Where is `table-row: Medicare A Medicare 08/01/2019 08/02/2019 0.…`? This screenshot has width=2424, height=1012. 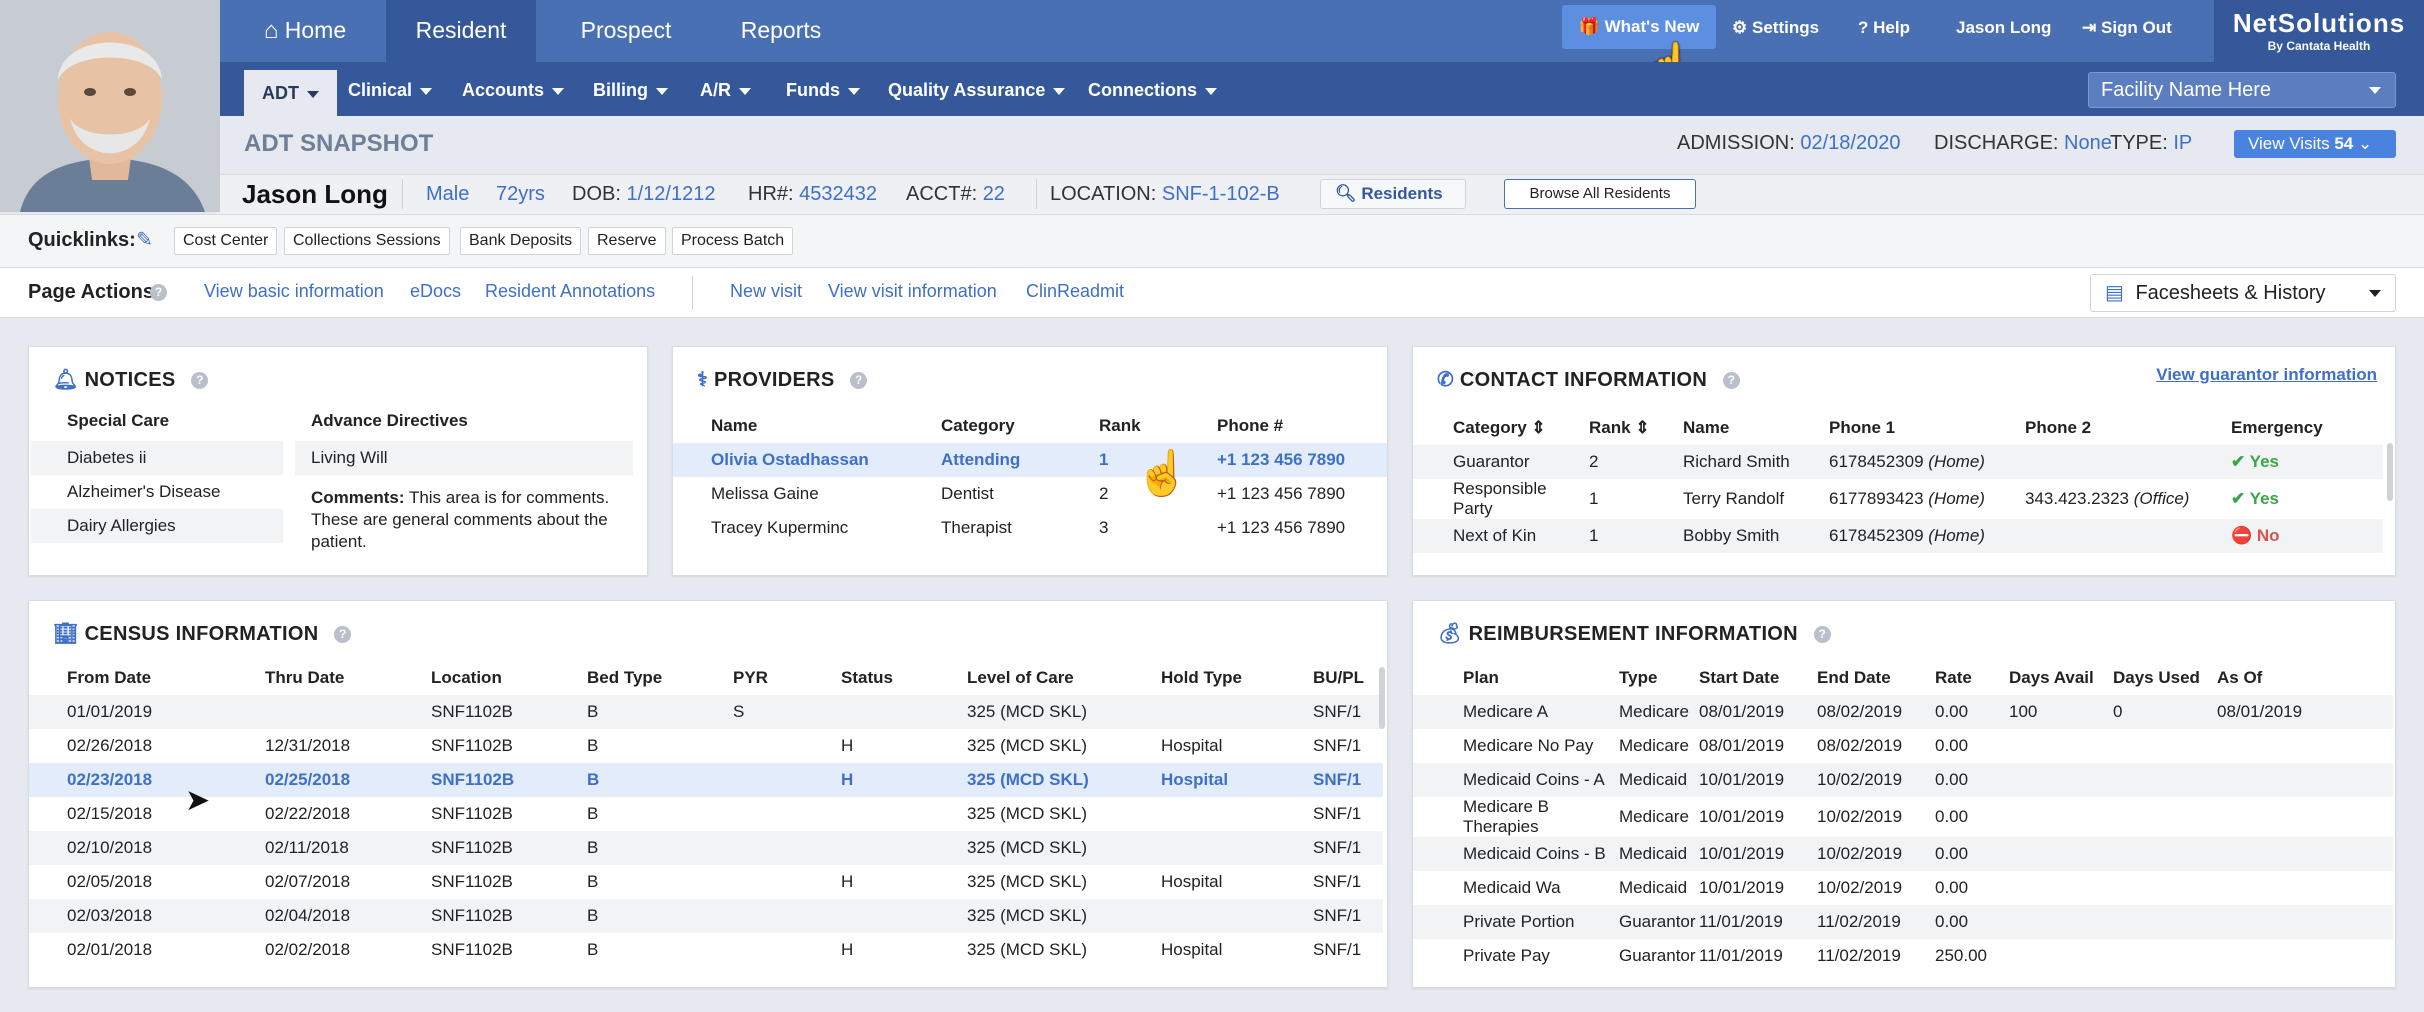 table-row: Medicare A Medicare 08/01/2019 08/02/2019 0.… is located at coordinates (1903, 712).